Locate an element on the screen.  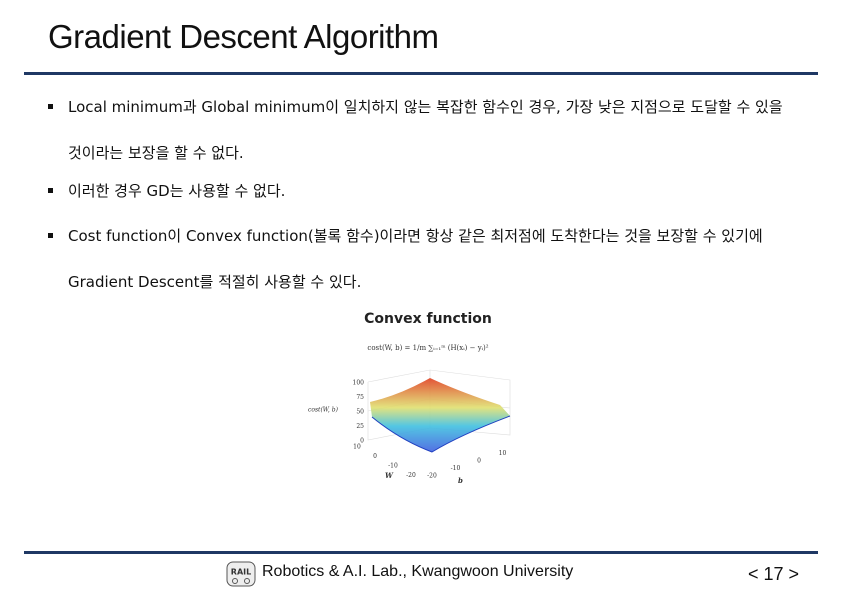
z-tick-label: 100 is located at coordinates (359, 383).